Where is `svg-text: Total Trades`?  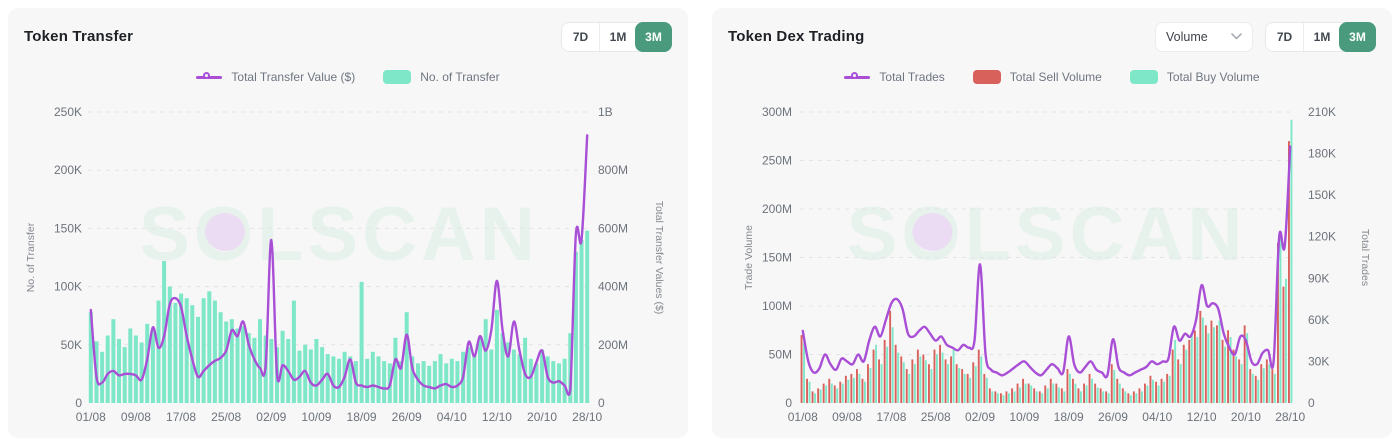 svg-text: Total Trades is located at coordinates (1365, 257).